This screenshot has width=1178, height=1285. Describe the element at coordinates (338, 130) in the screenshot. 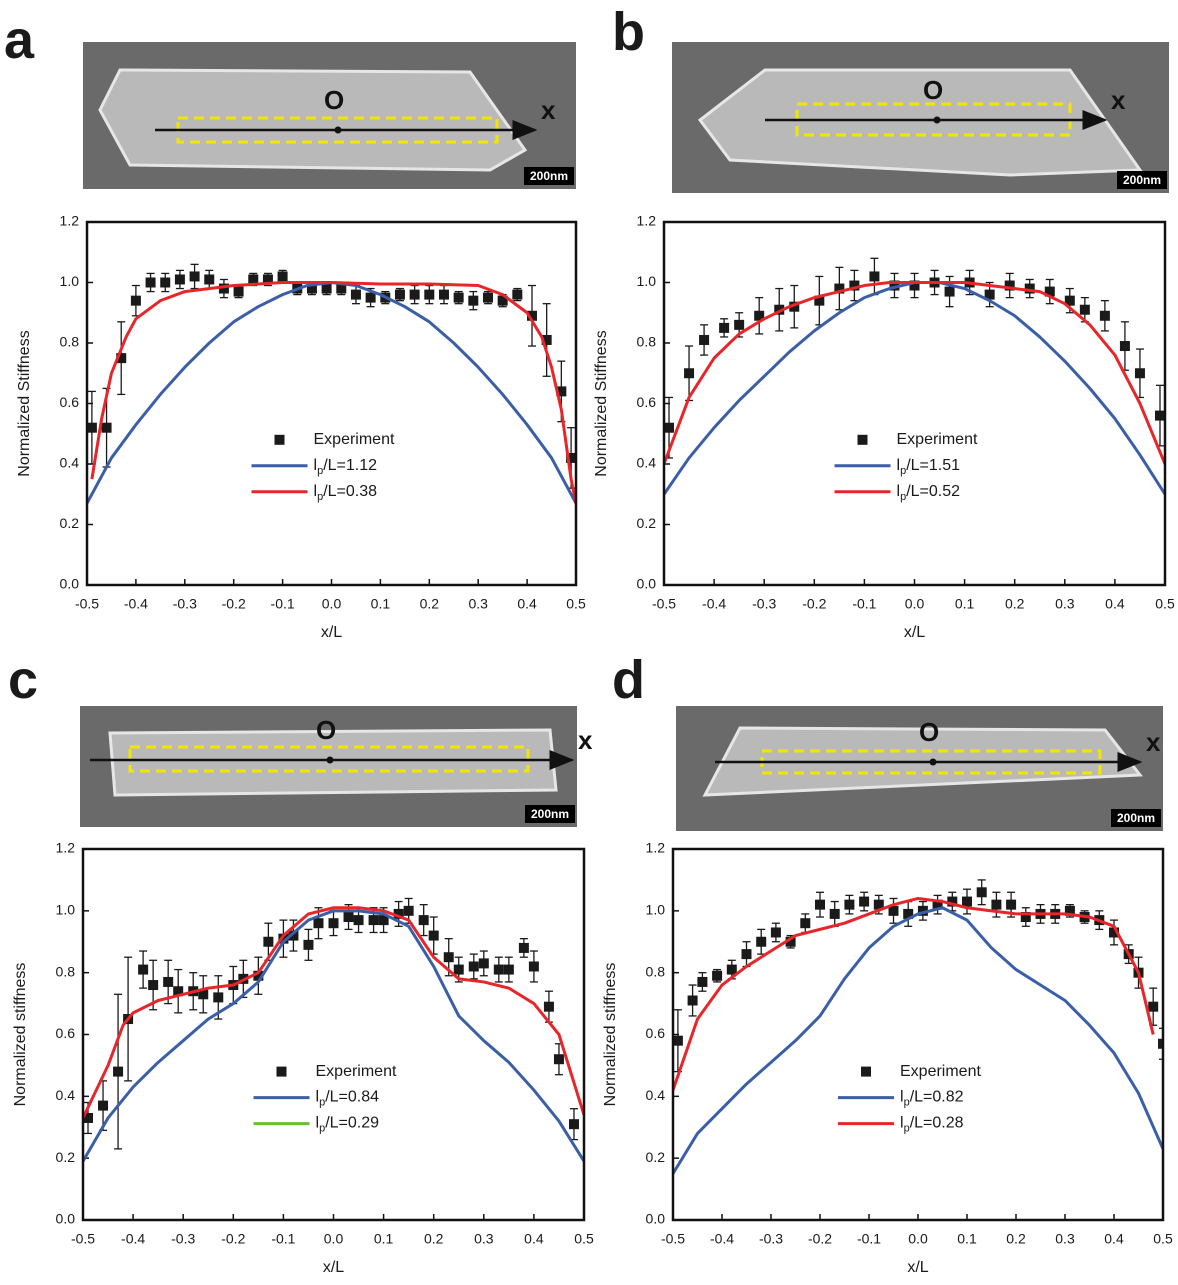

I see `origin-dot` at that location.